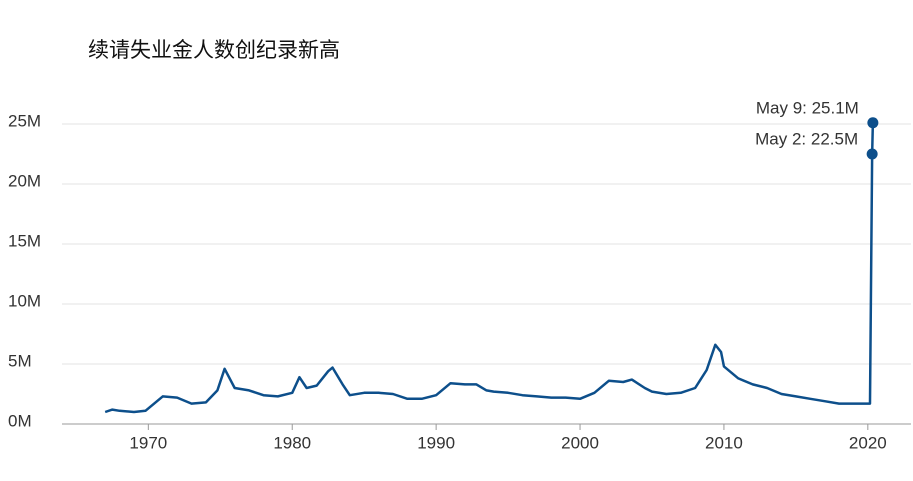  What do you see at coordinates (24, 240) in the screenshot?
I see `y-tick-label: 15M` at bounding box center [24, 240].